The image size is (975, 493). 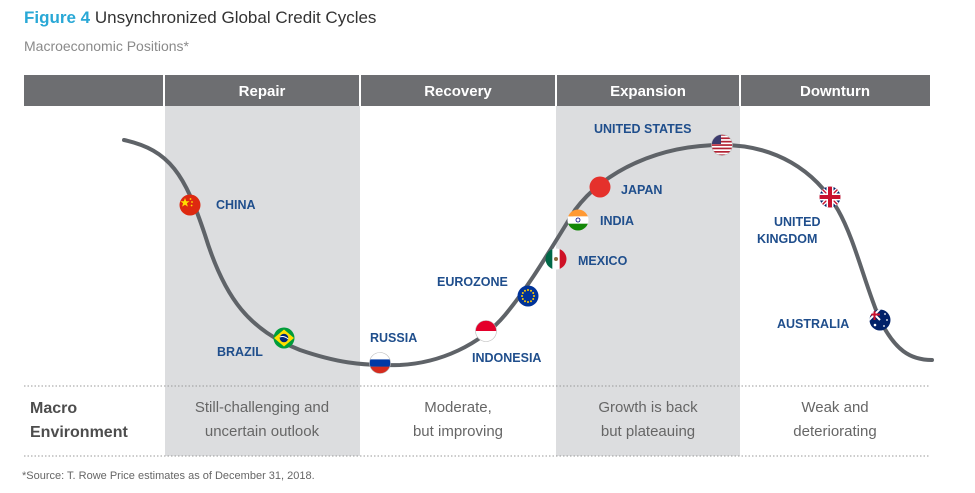 I want to click on expansion-column-shade, so click(x=648, y=281).